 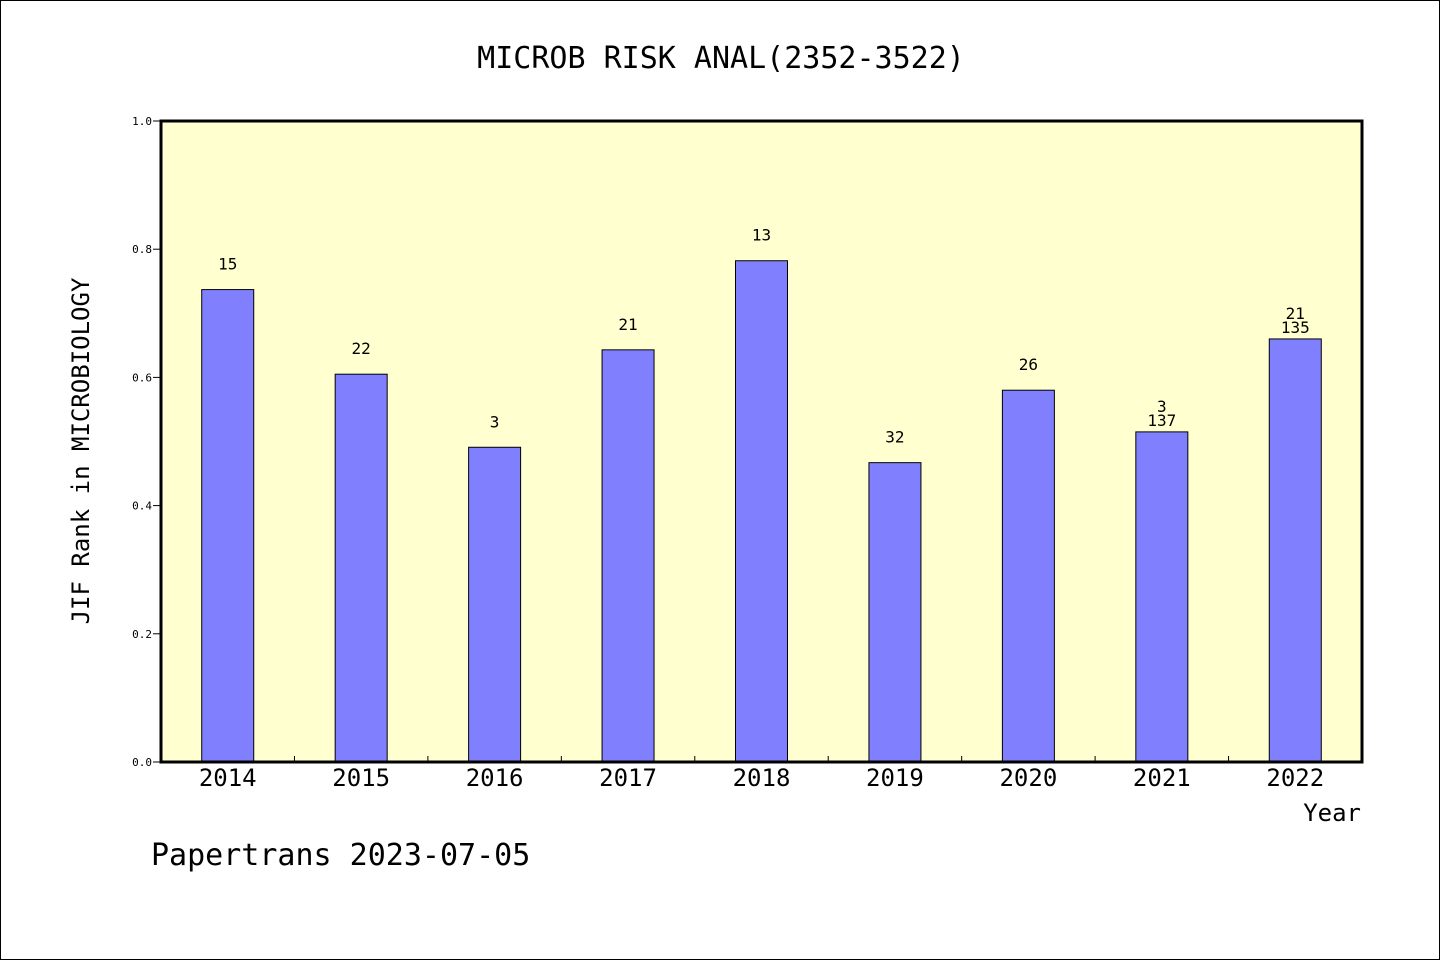 I want to click on data-label-2014: 15, so click(x=227, y=264).